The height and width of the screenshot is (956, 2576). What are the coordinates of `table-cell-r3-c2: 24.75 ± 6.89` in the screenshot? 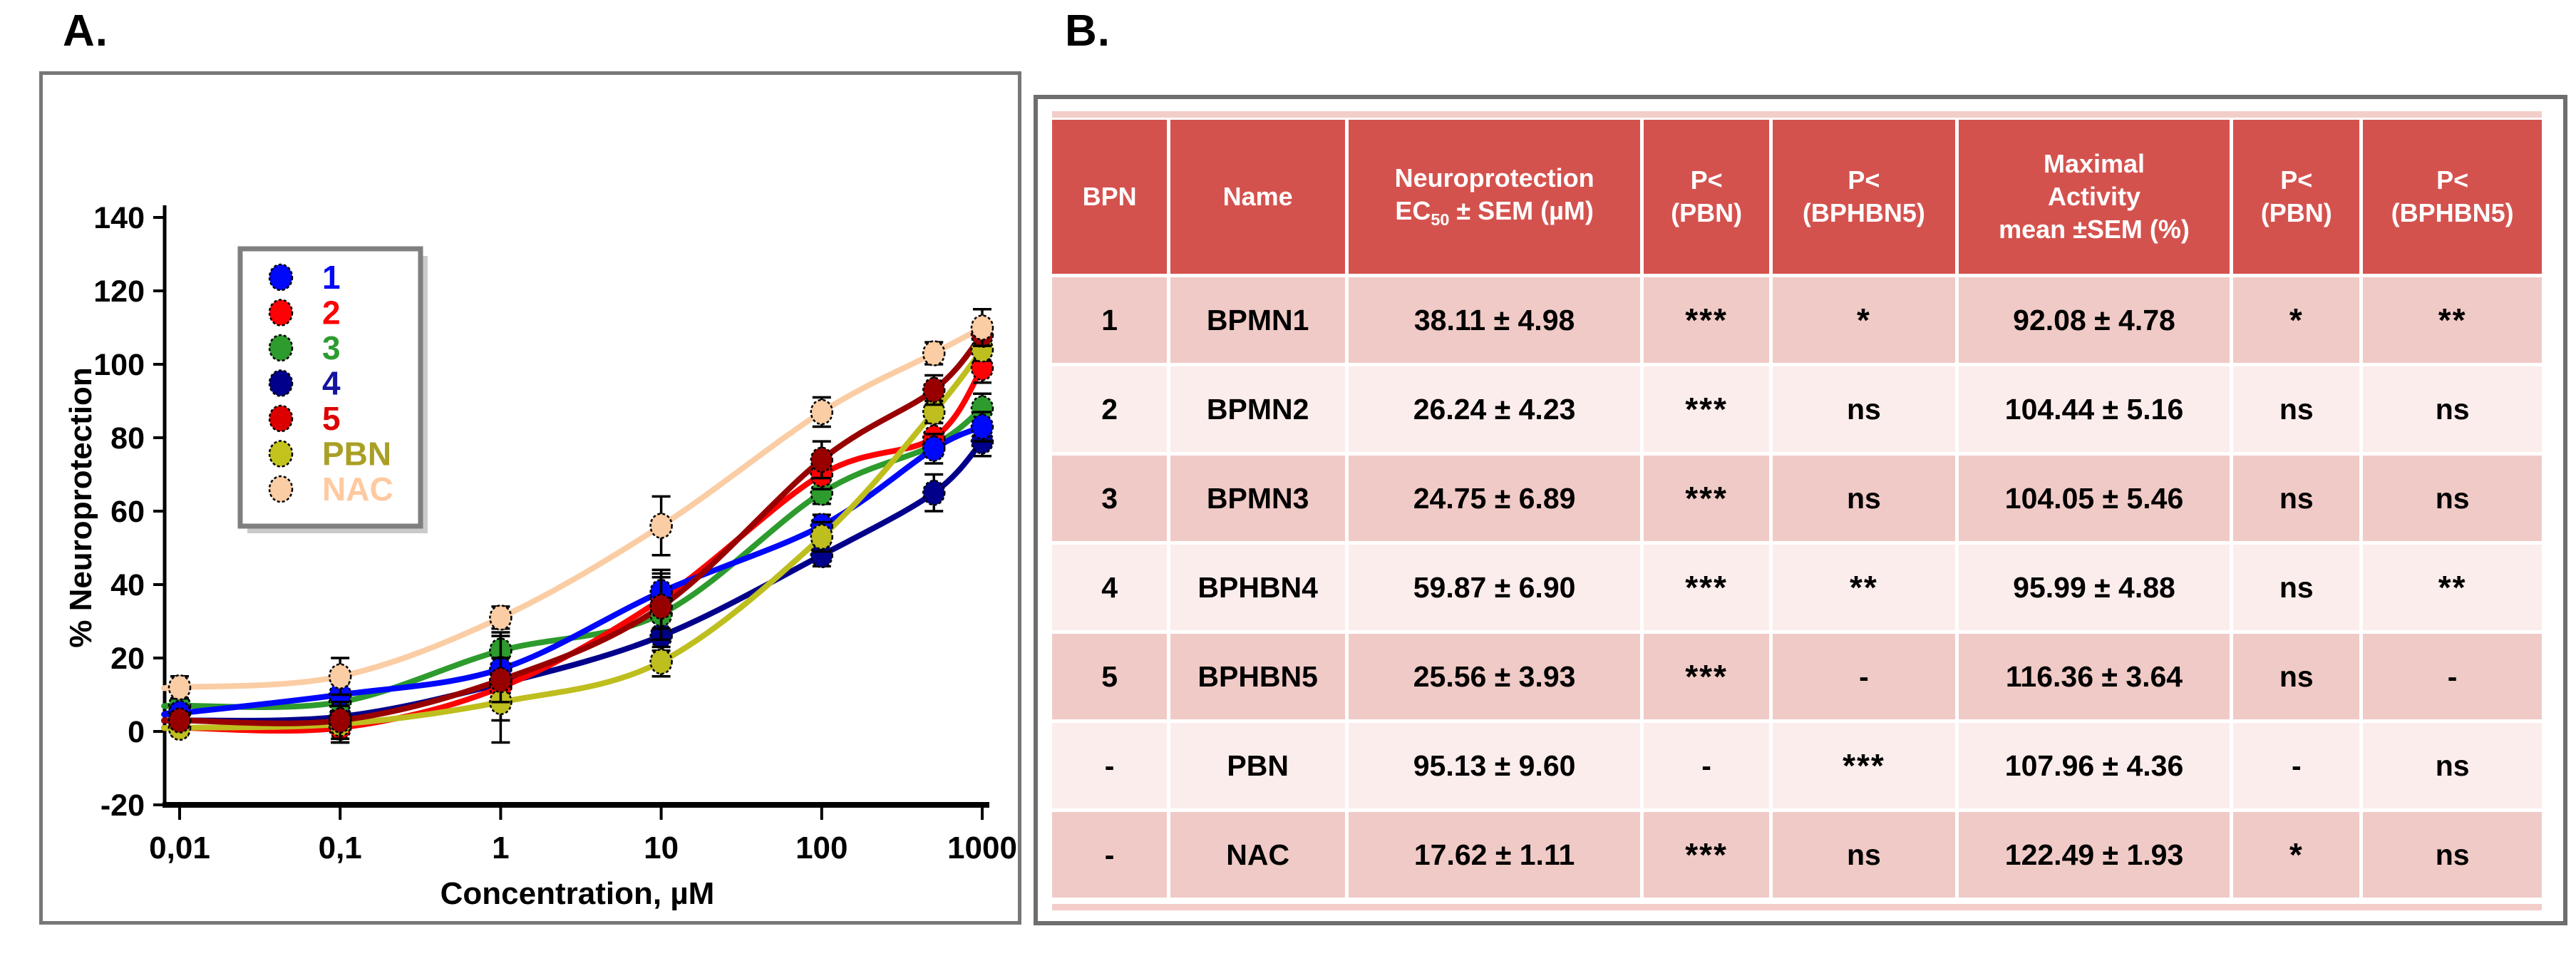 It's located at (1495, 498).